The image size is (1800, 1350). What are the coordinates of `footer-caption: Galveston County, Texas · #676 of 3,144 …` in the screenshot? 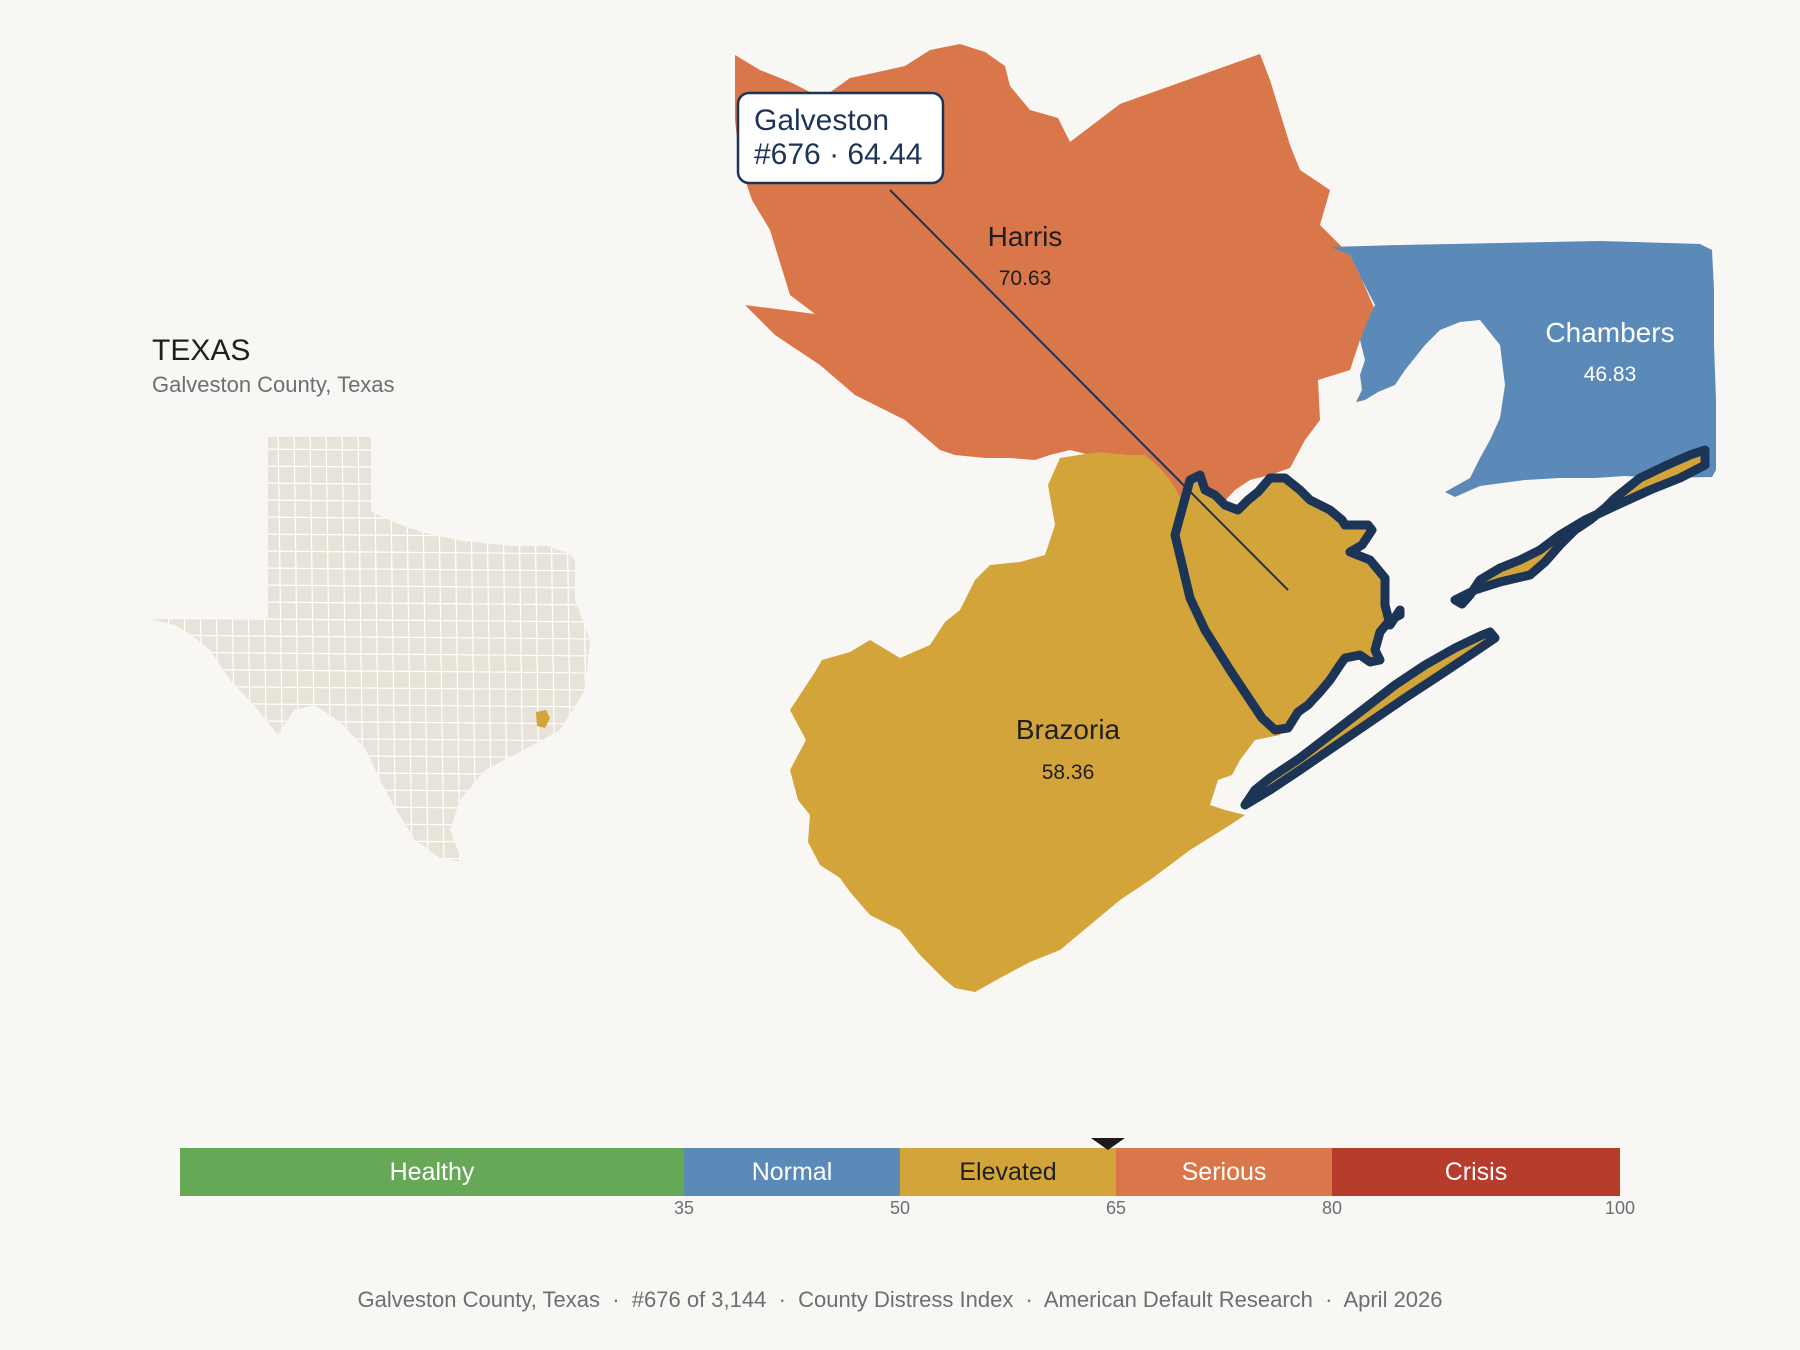 It's located at (899, 1299).